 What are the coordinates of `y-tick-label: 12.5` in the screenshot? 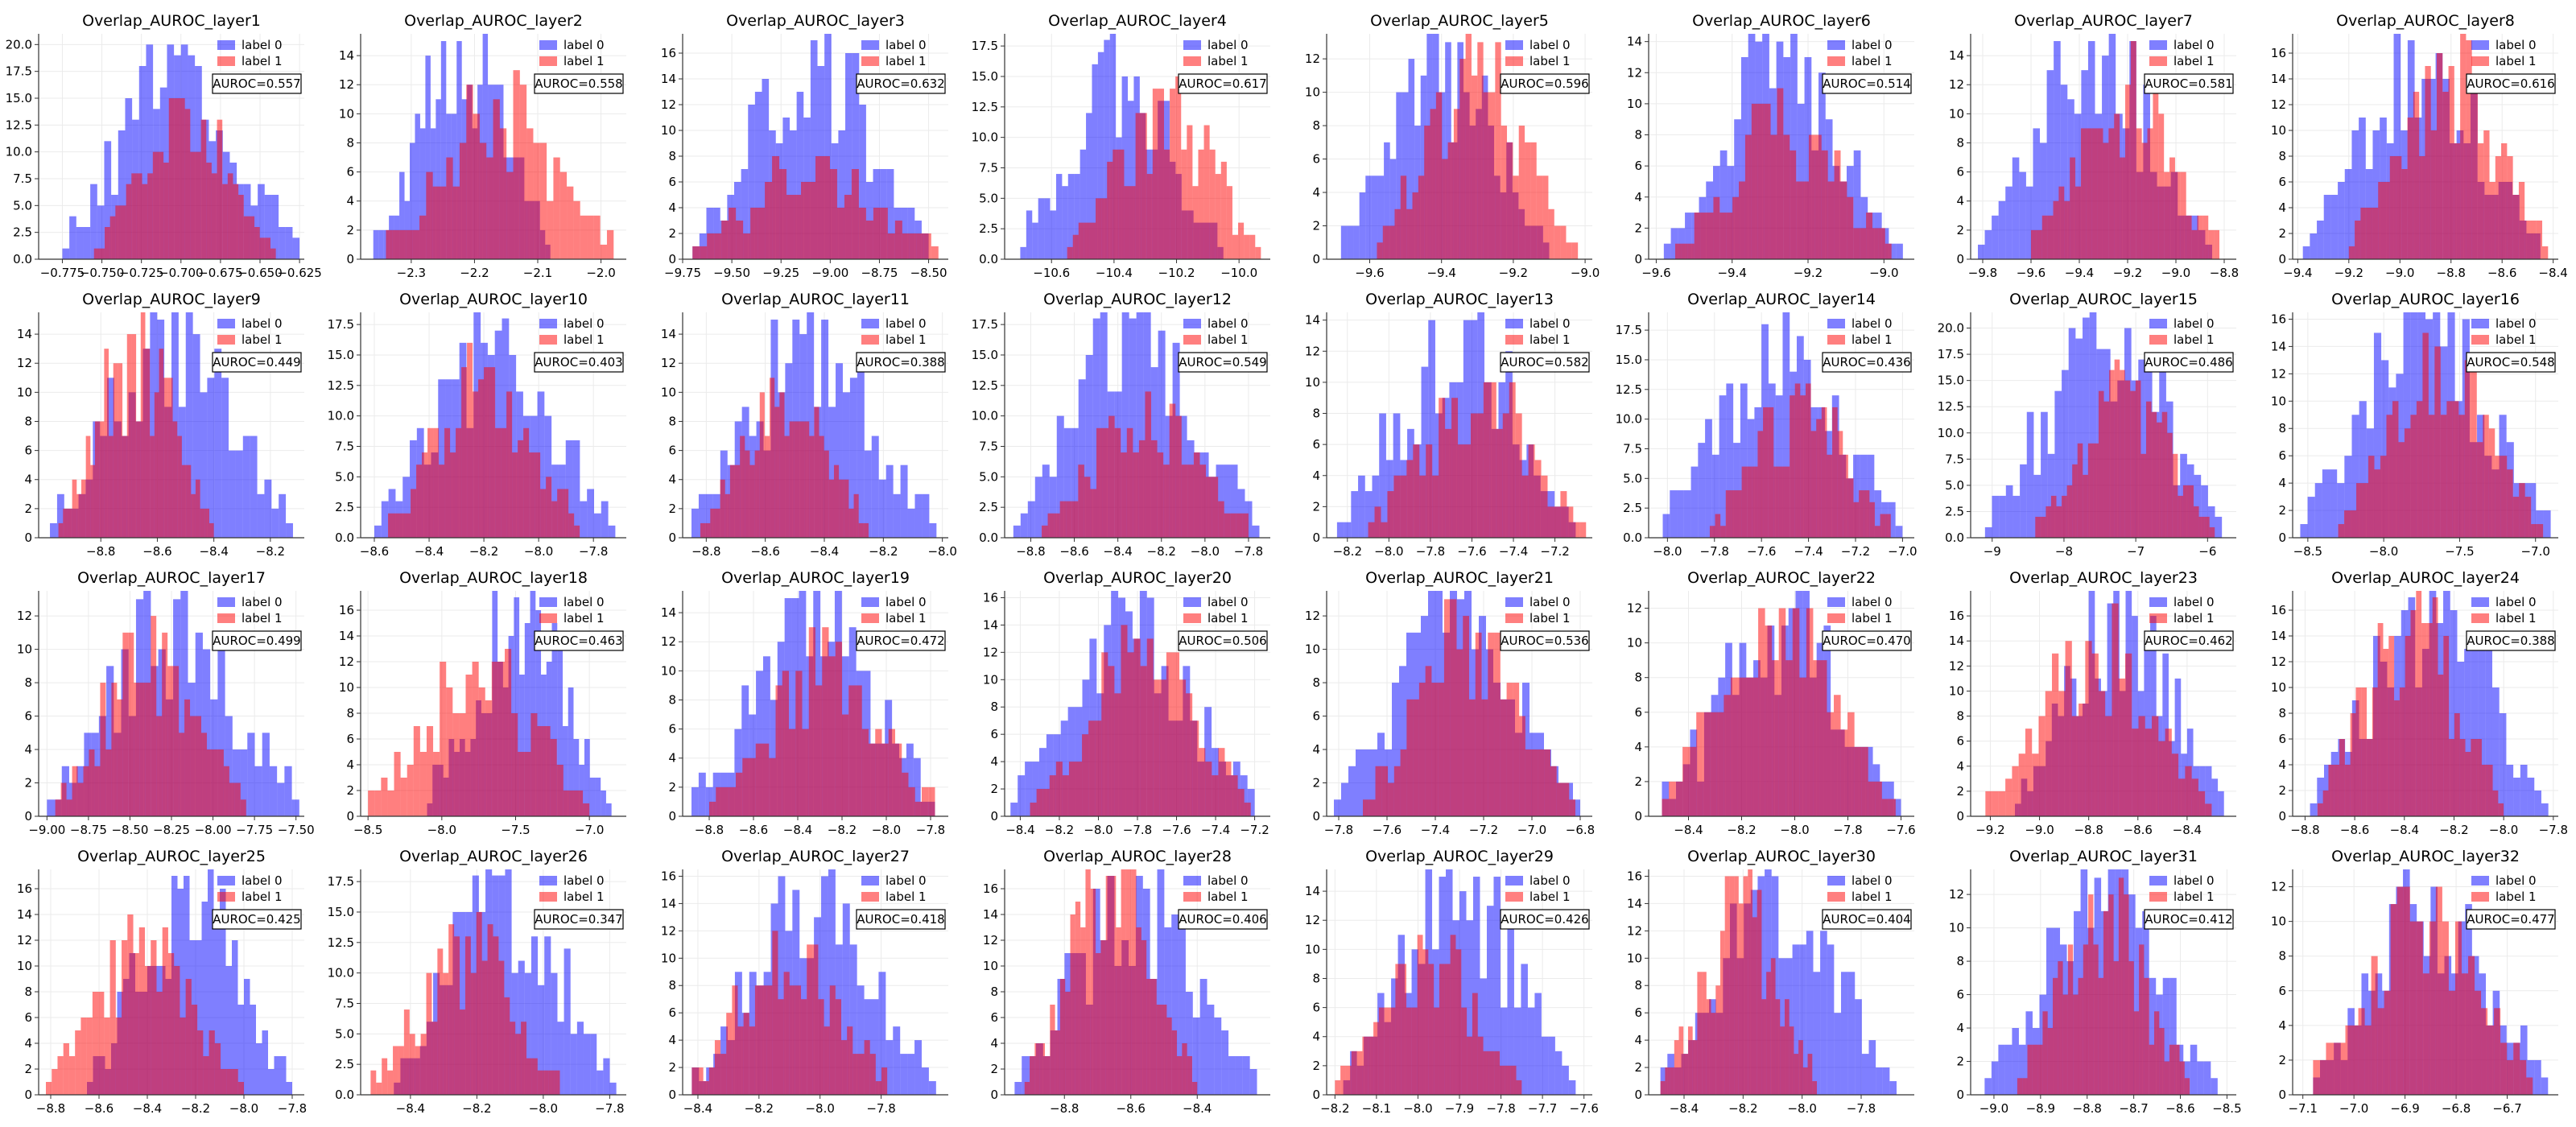 It's located at (341, 385).